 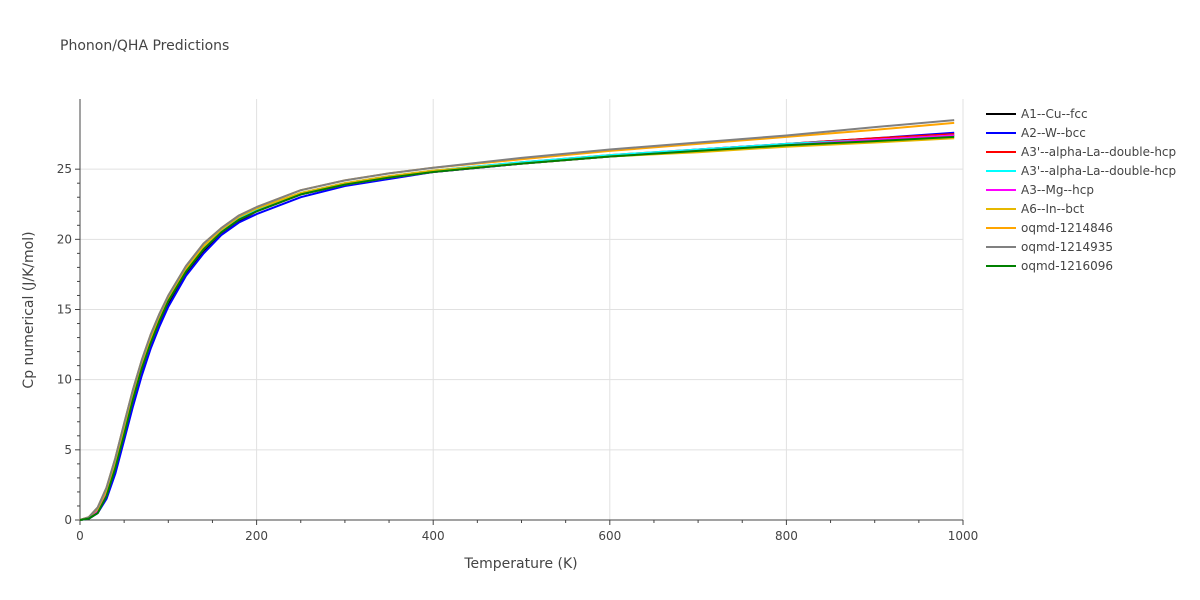 I want to click on legend-label: oqmd-1214846, so click(x=1067, y=228).